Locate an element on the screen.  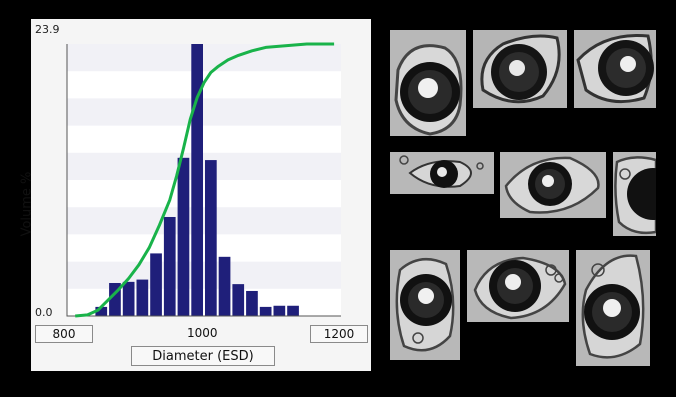
x-axis-label-box: Diameter (ESD) is located at coordinates (203, 356).